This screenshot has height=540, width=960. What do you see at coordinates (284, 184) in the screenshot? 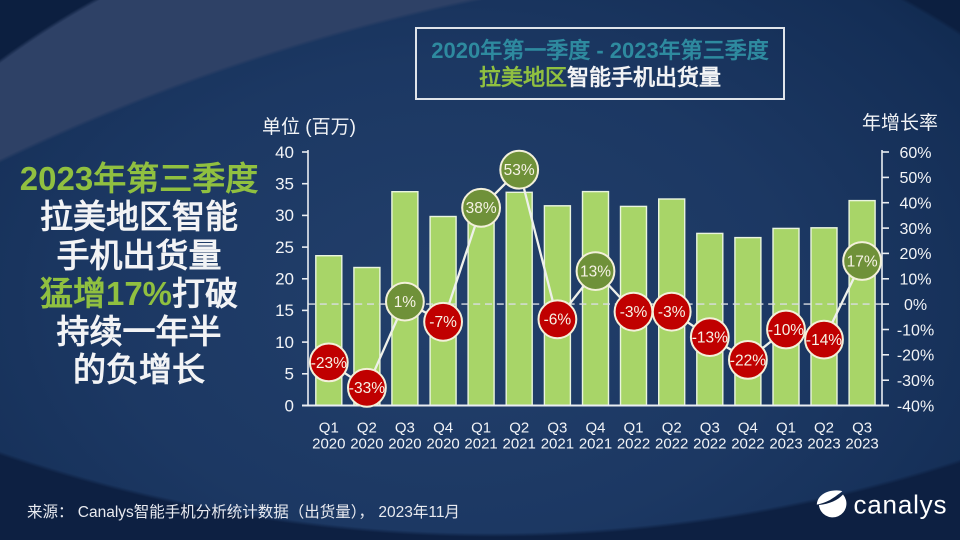
I see `svg-text: 35` at bounding box center [284, 184].